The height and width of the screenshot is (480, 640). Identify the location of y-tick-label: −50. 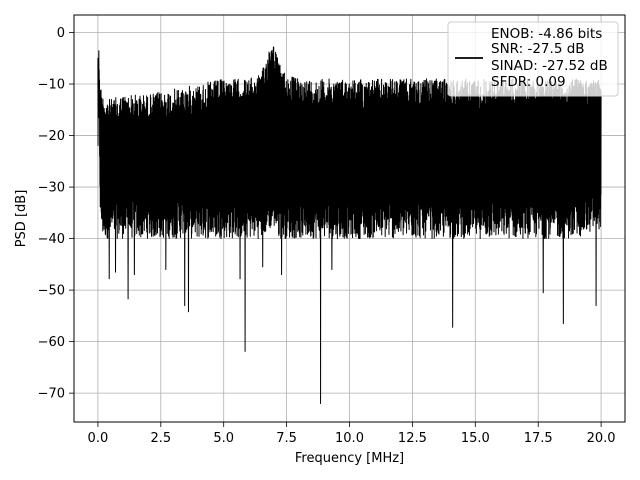
(51, 291).